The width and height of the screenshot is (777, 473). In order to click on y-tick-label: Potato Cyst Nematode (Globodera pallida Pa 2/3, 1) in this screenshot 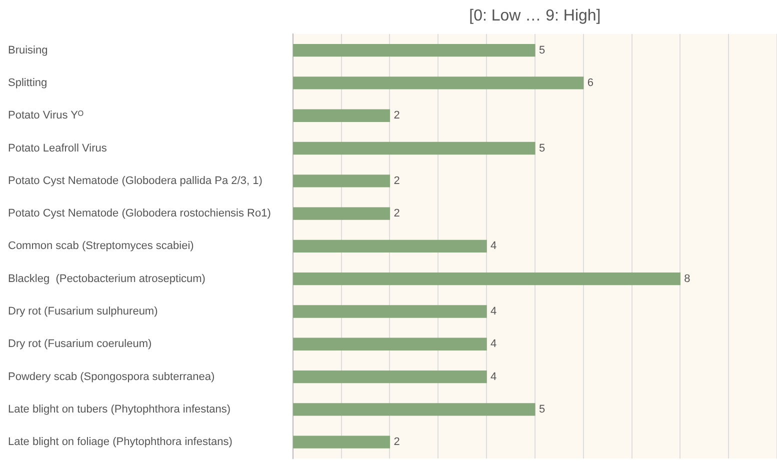, I will do `click(135, 180)`.